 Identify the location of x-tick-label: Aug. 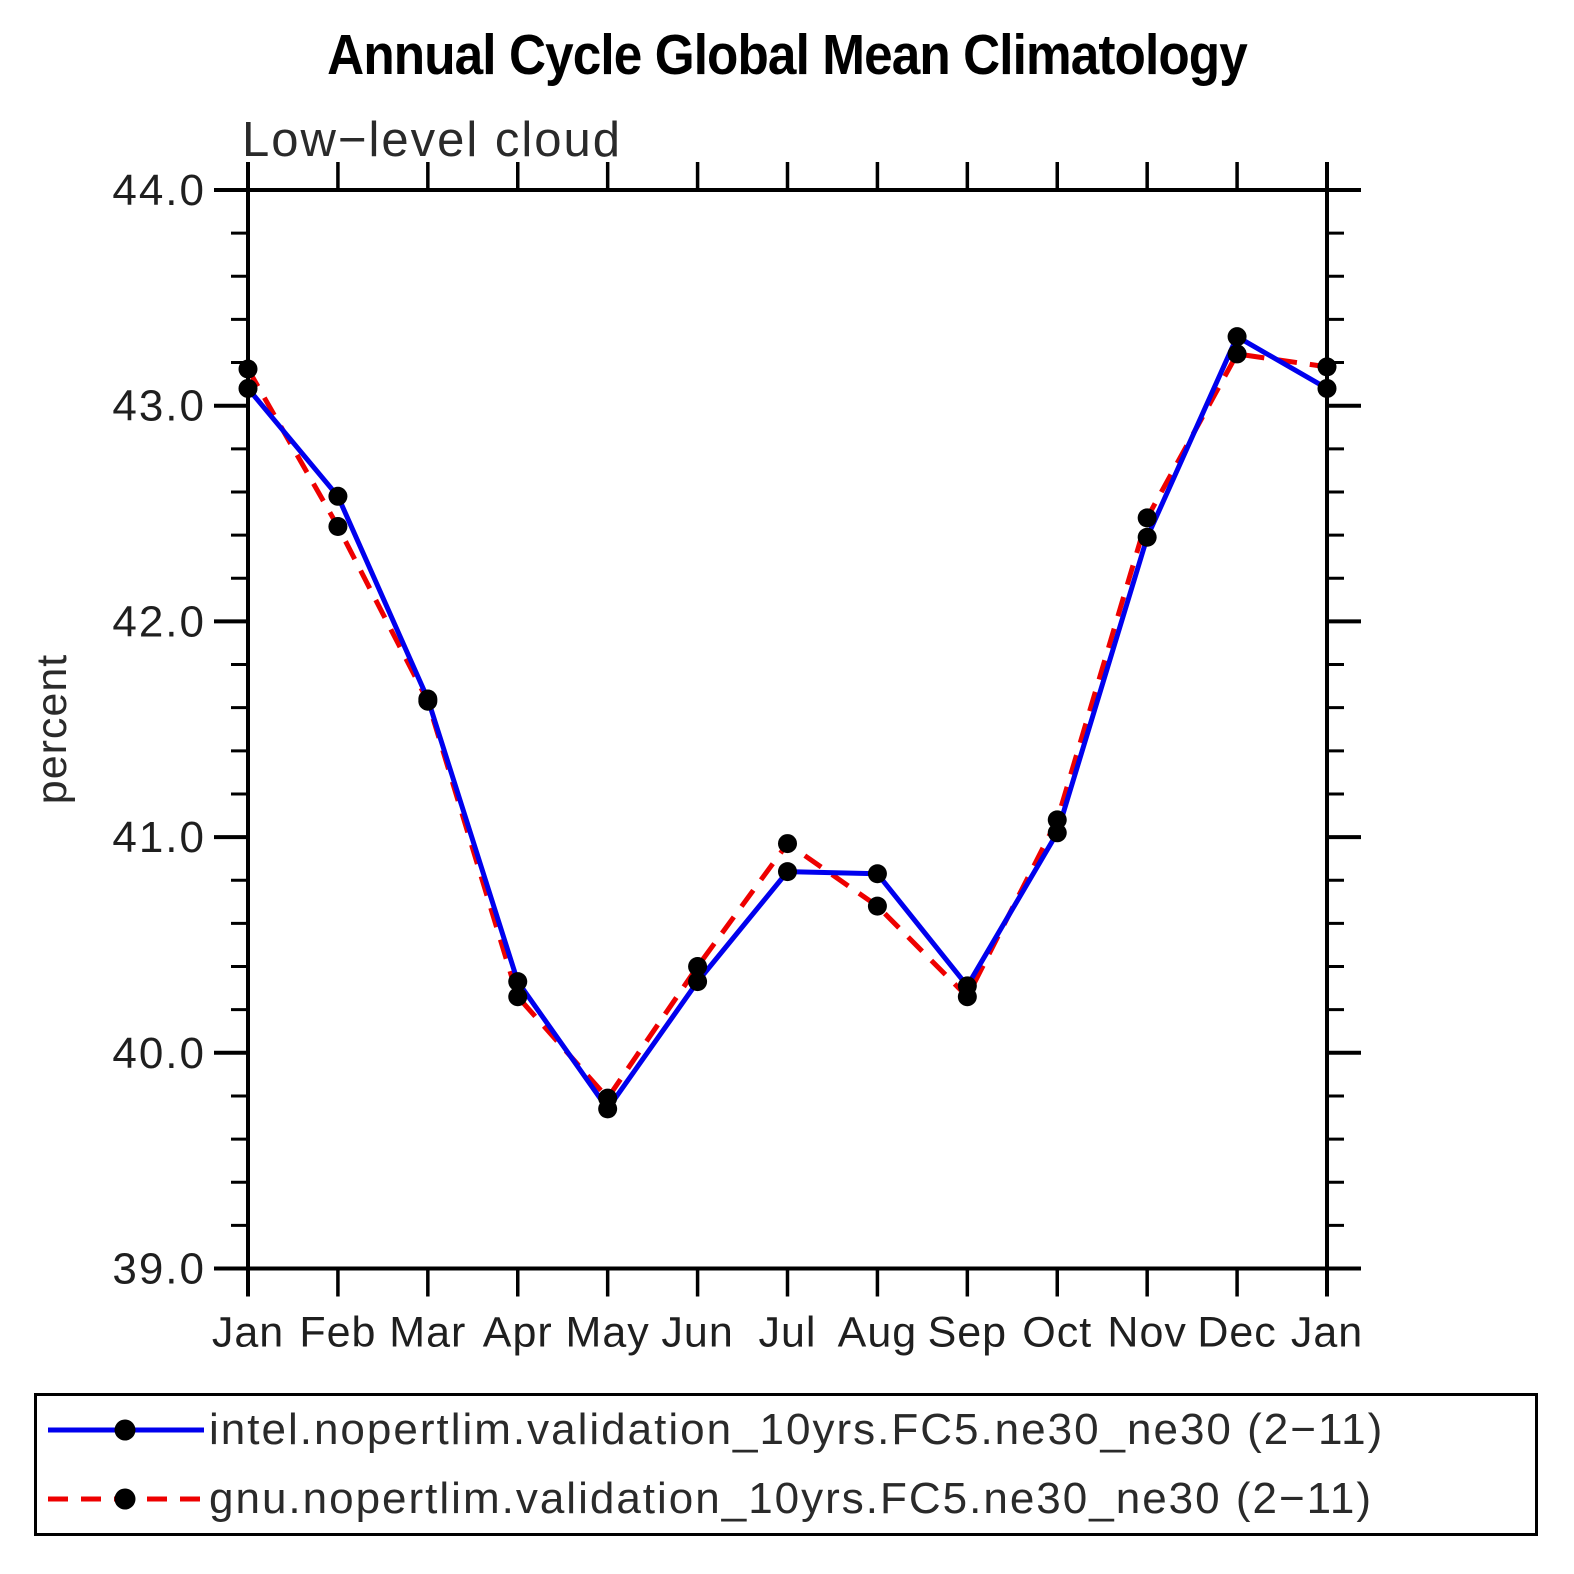
(878, 1333).